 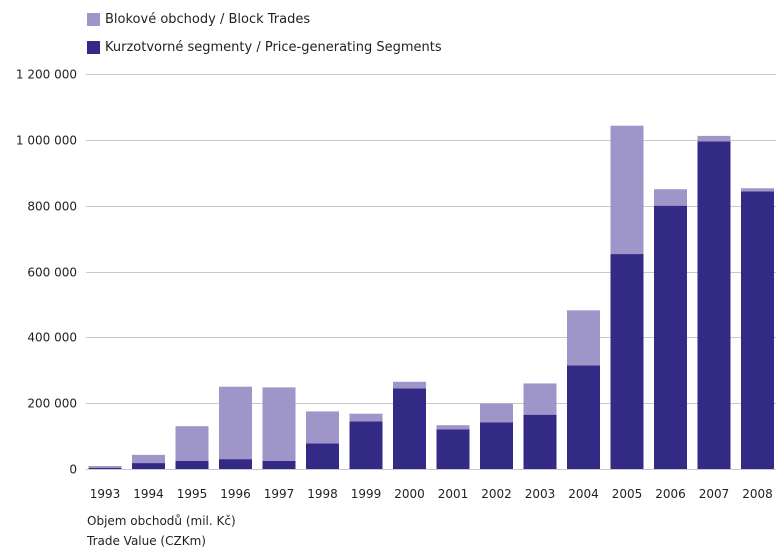 What do you see at coordinates (235, 494) in the screenshot?
I see `x-tick-label: 1996` at bounding box center [235, 494].